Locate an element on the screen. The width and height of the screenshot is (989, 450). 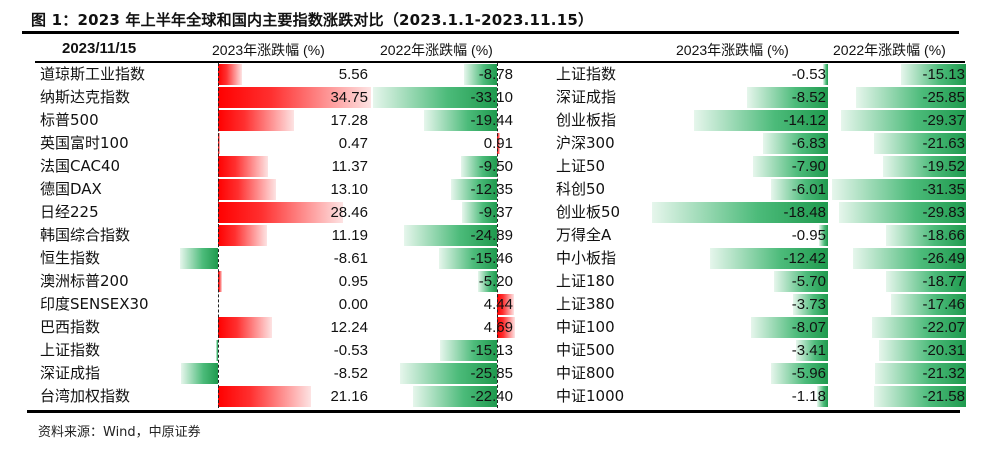
value-2022: -17.46 is located at coordinates (943, 304).